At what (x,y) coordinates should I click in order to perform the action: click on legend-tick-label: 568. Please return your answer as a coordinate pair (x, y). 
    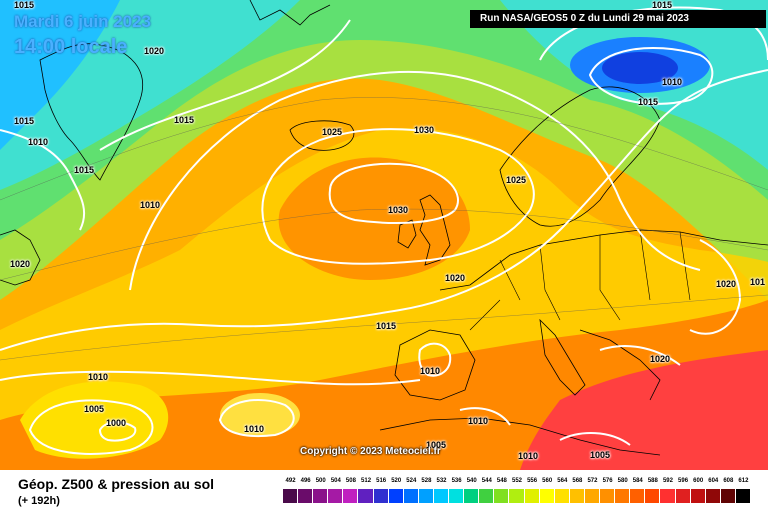
    Looking at the image, I should click on (577, 481).